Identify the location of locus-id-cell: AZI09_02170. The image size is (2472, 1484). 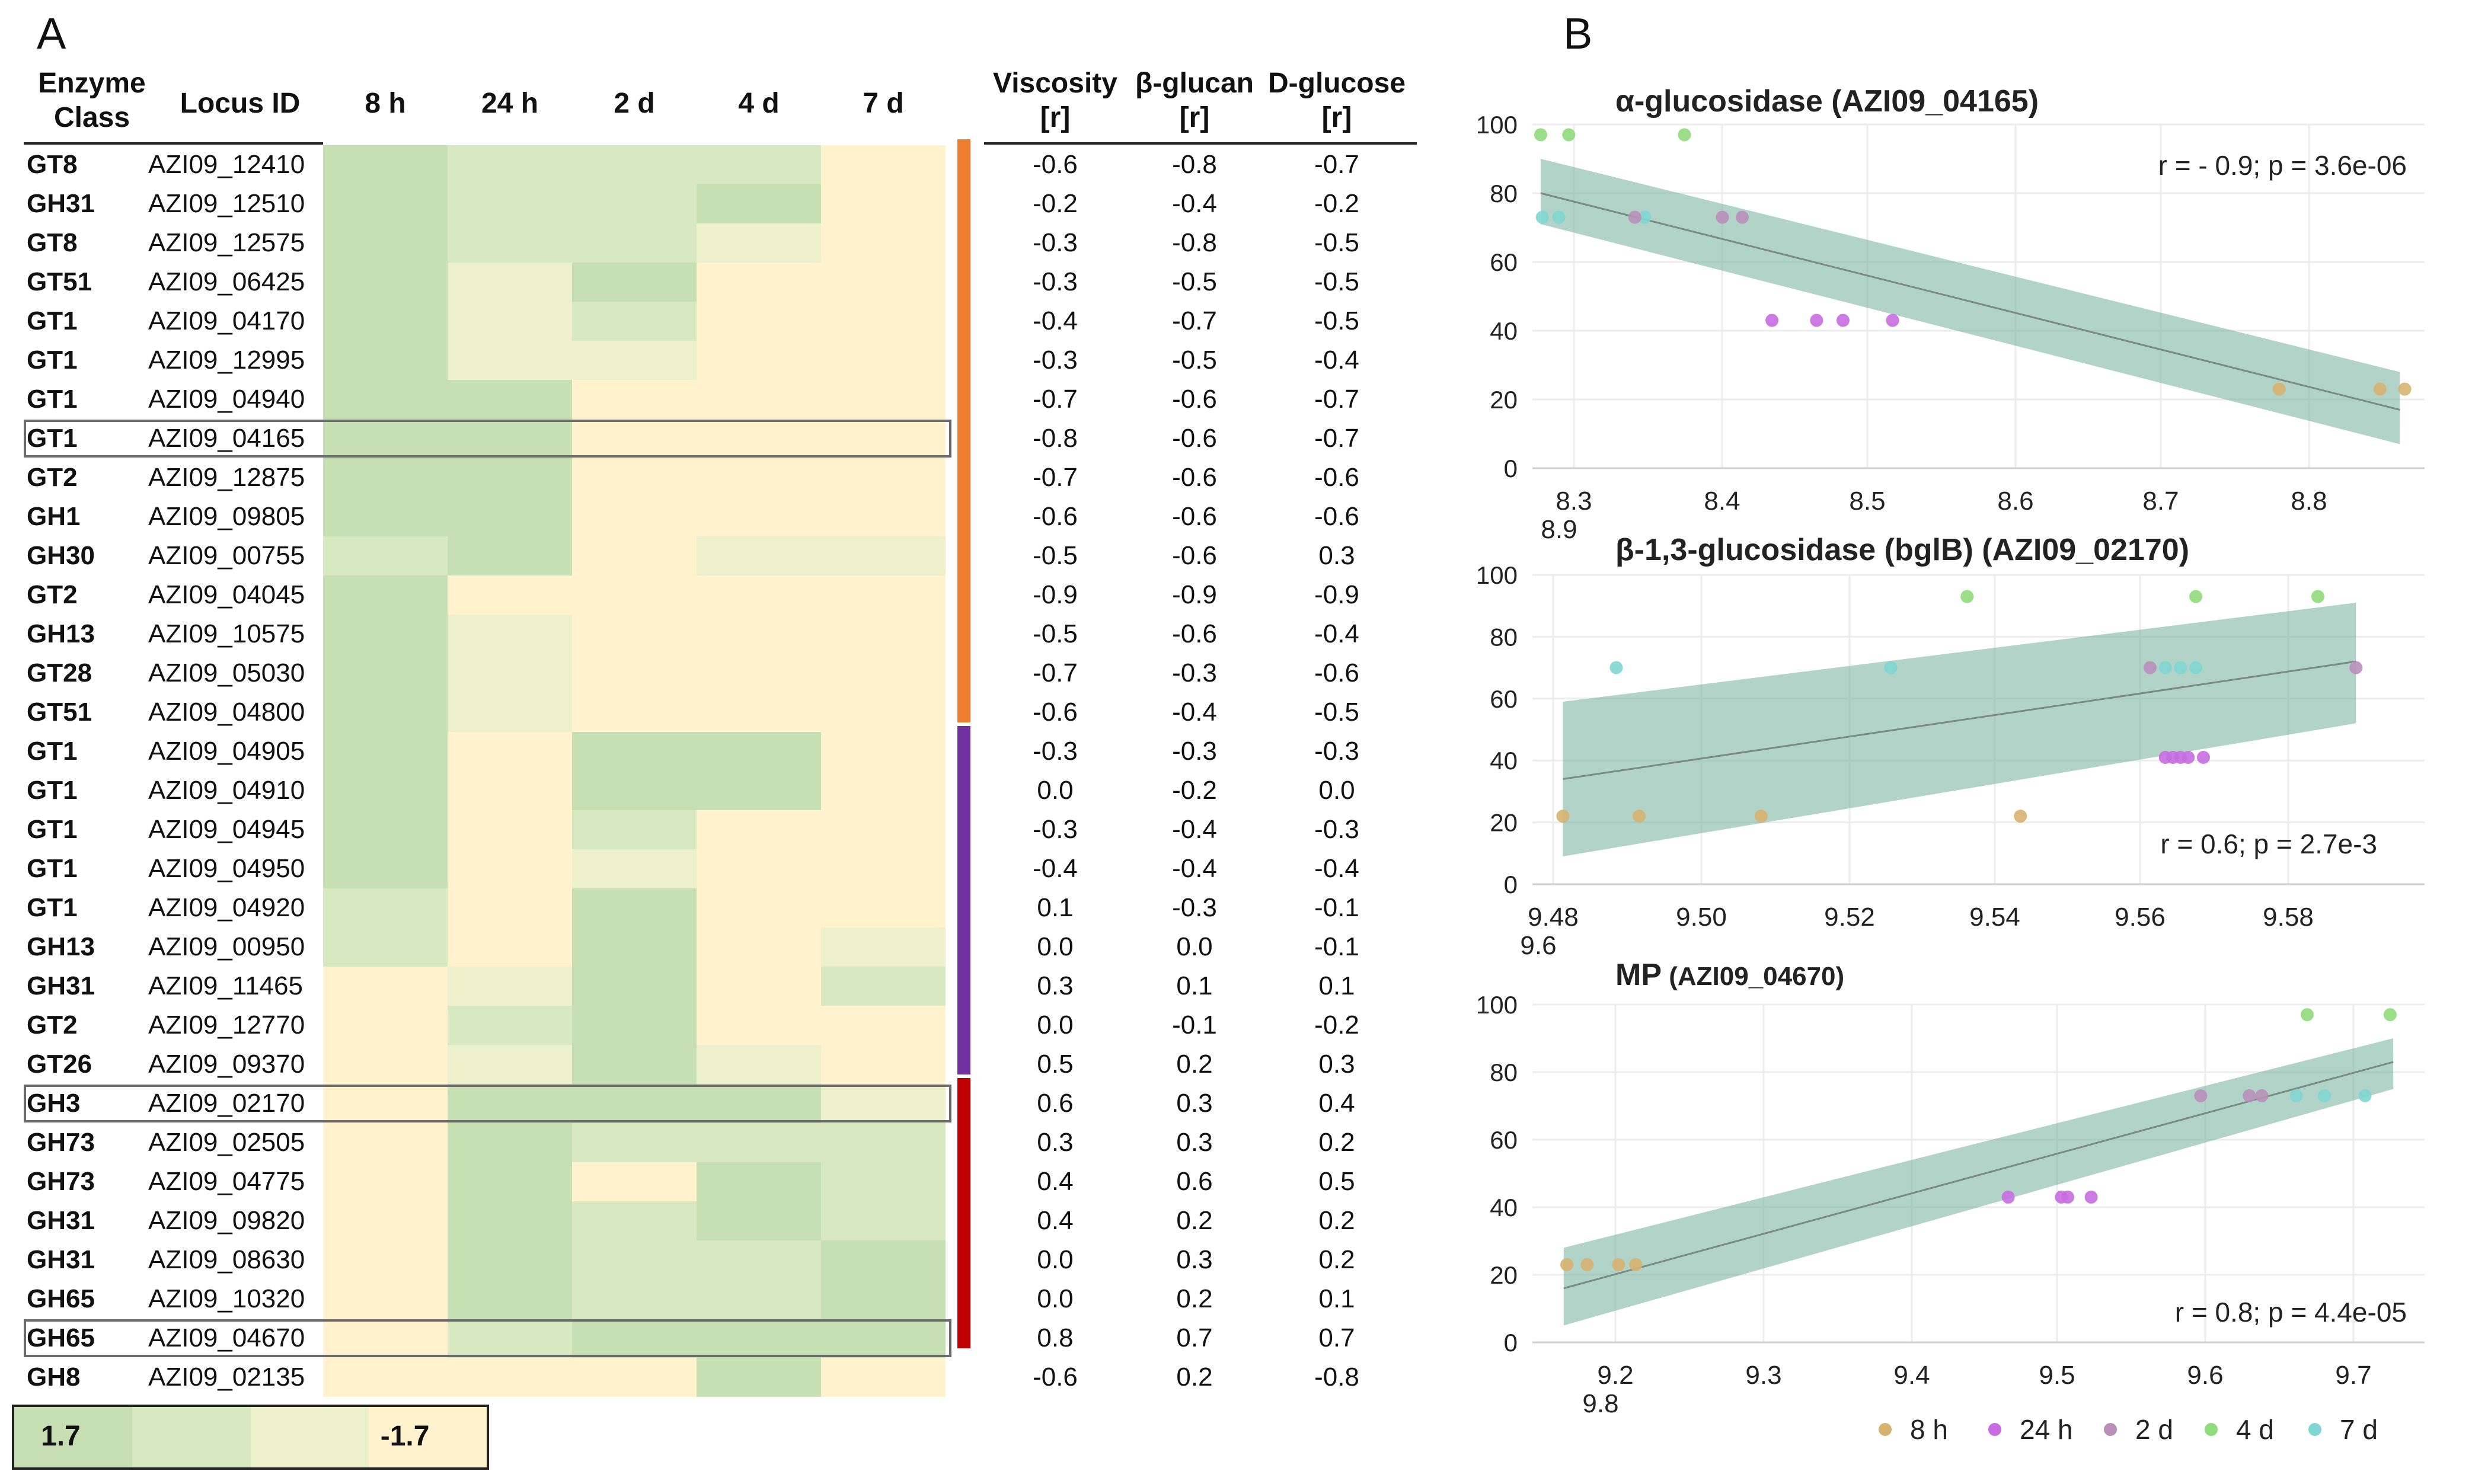
(226, 1103).